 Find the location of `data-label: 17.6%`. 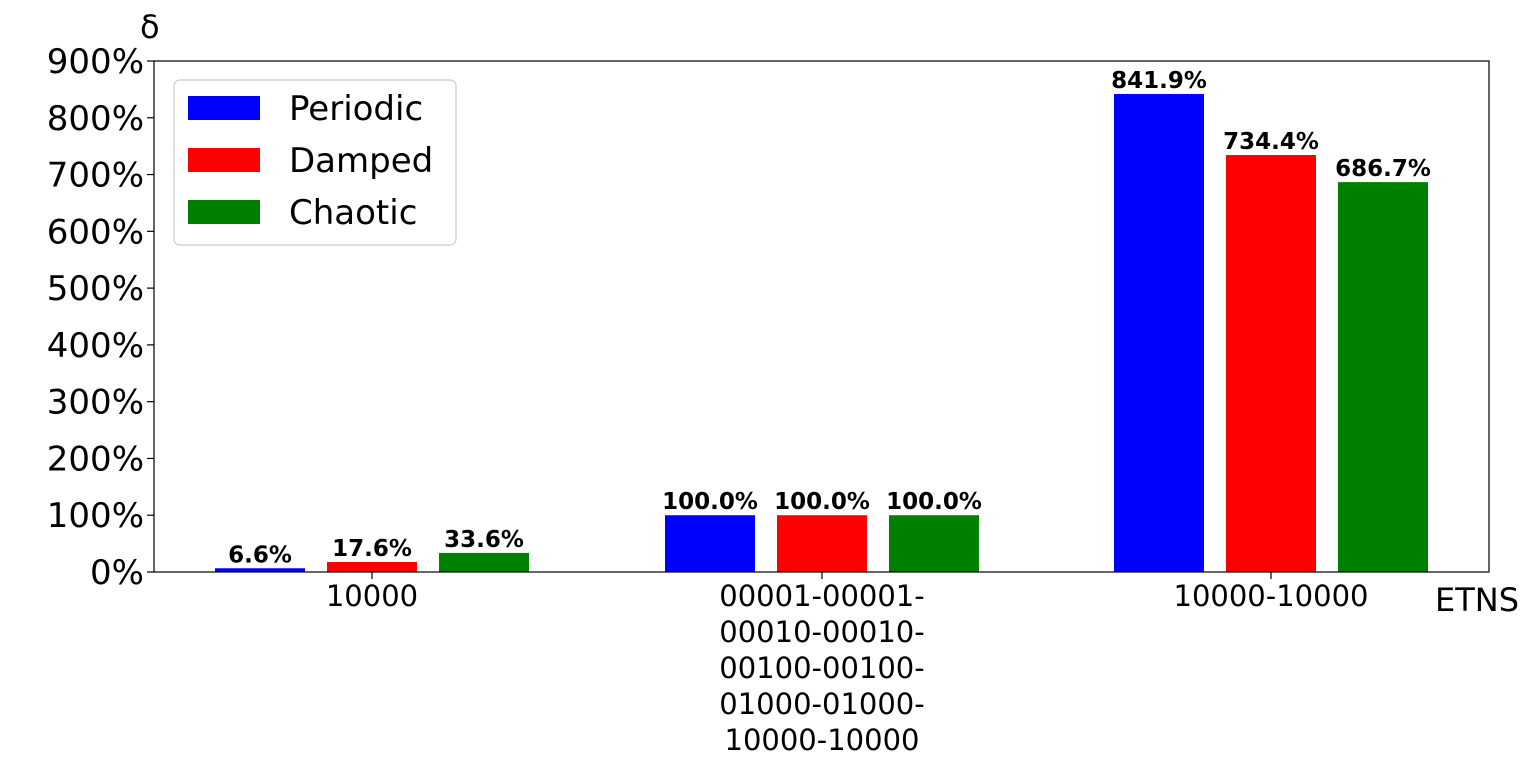

data-label: 17.6% is located at coordinates (372, 549).